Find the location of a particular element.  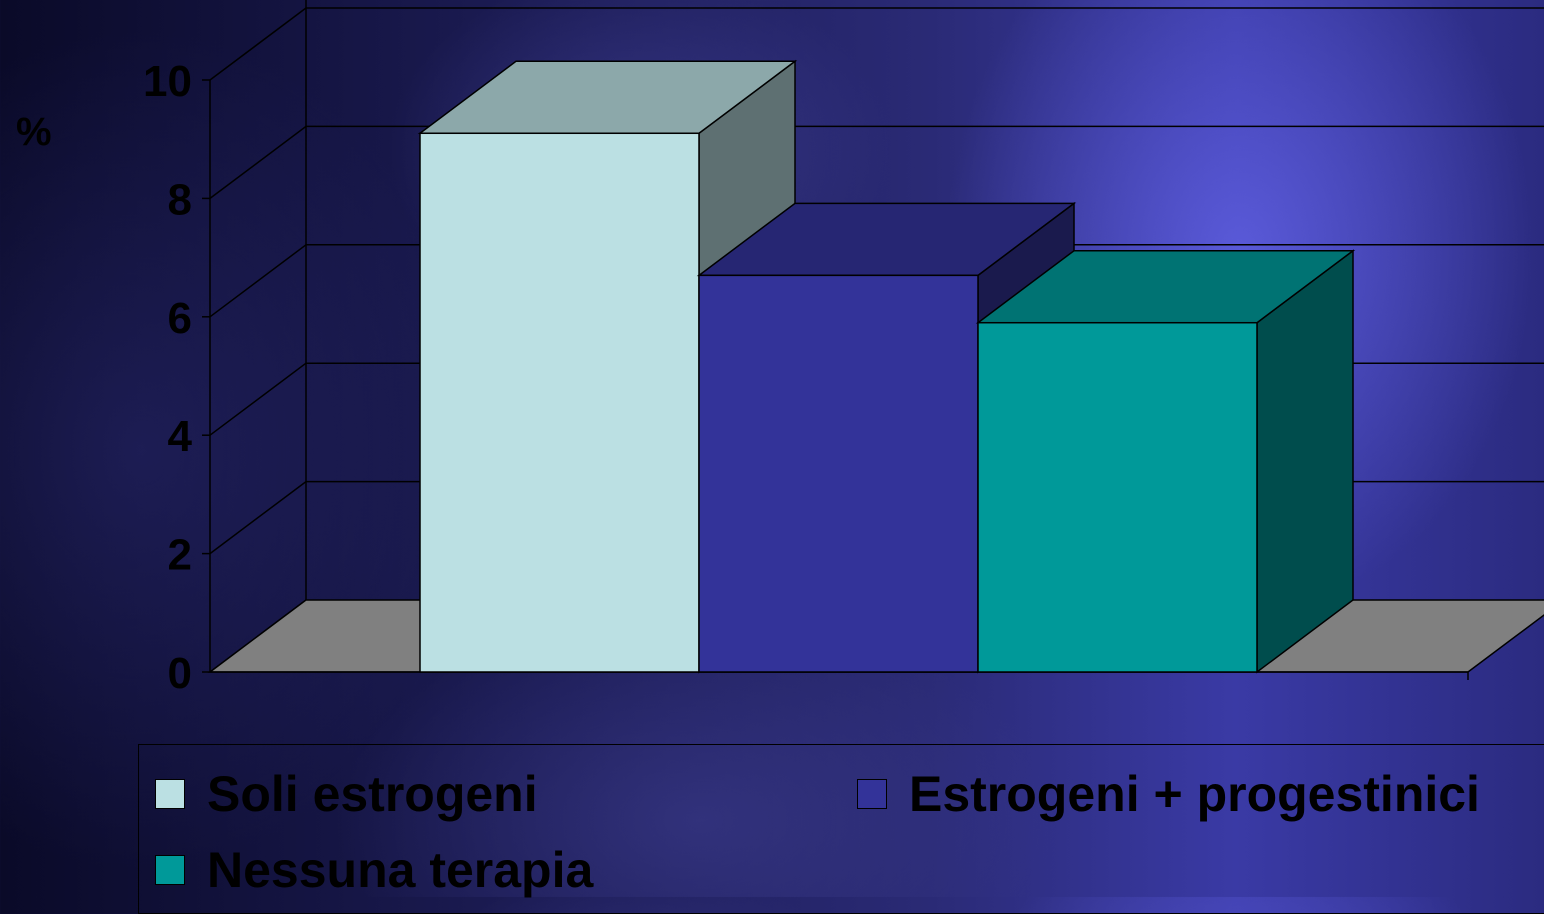

legend-item-soli-estrogeni: Soli estrogeni is located at coordinates (346, 794).